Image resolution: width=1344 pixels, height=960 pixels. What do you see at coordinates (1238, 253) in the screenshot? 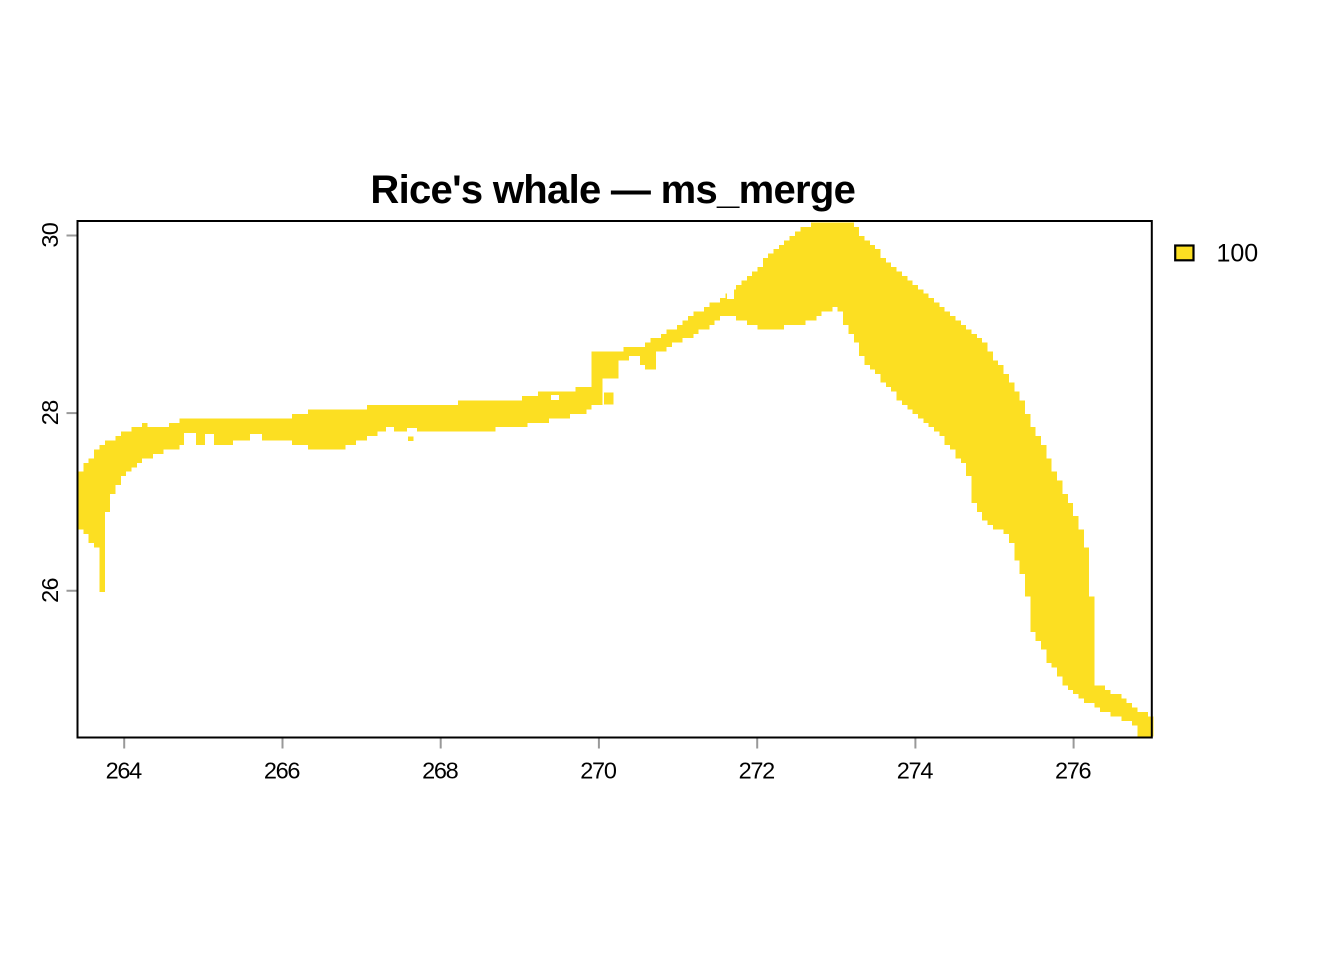
I see `svg-text: 100` at bounding box center [1238, 253].